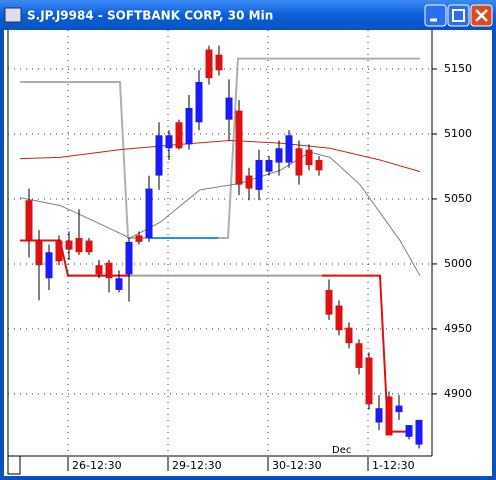  Describe the element at coordinates (458, 393) in the screenshot. I see `y-tick-label: 4900` at that location.